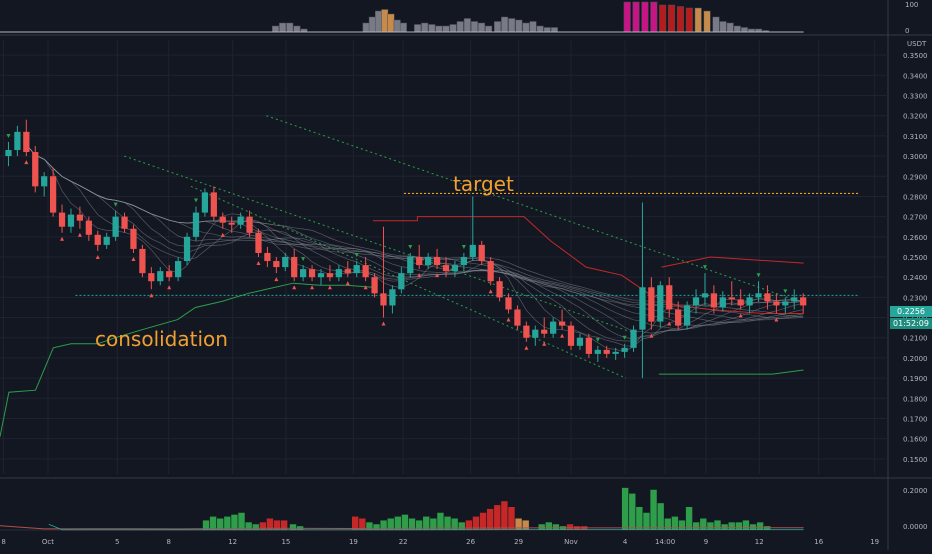  What do you see at coordinates (915, 97) in the screenshot?
I see `y-tick-label: 0.3300` at bounding box center [915, 97].